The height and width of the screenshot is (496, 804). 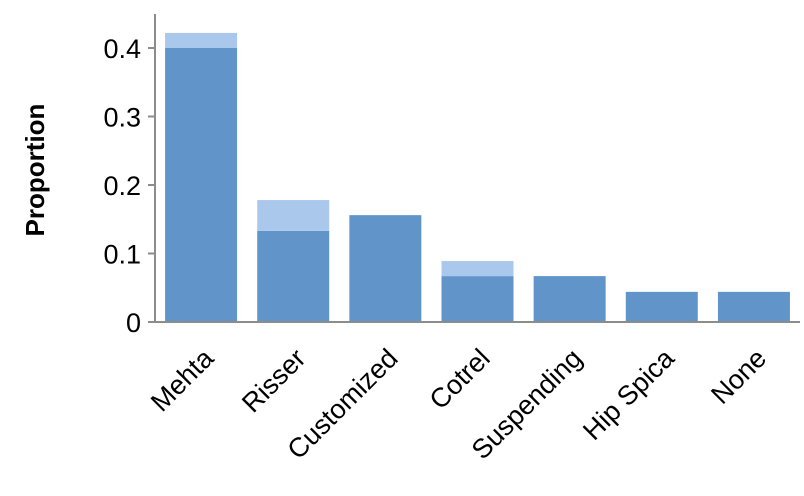 I want to click on y-tick-label: 0.1, so click(x=122, y=255).